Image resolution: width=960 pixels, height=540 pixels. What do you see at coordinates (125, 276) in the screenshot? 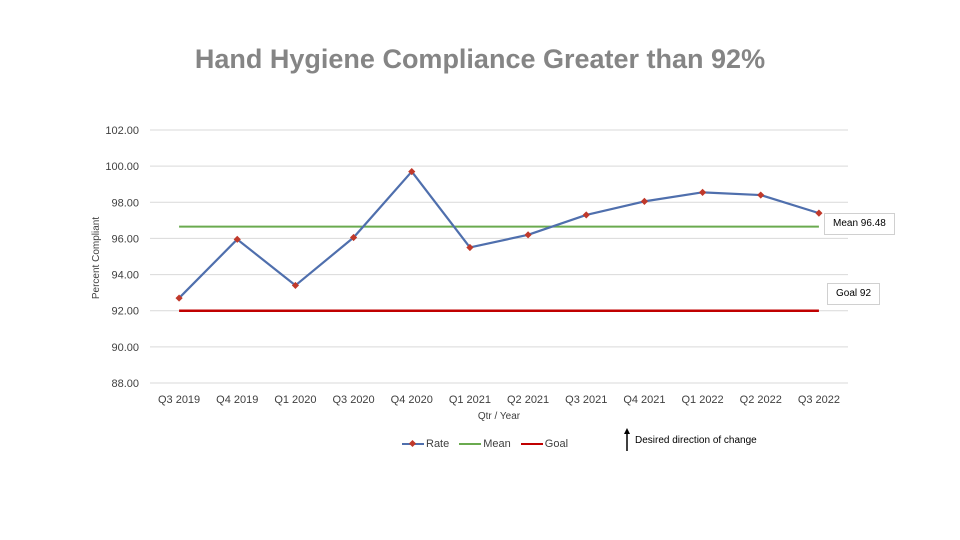
I see `y-tick-label: 94.00` at bounding box center [125, 276].